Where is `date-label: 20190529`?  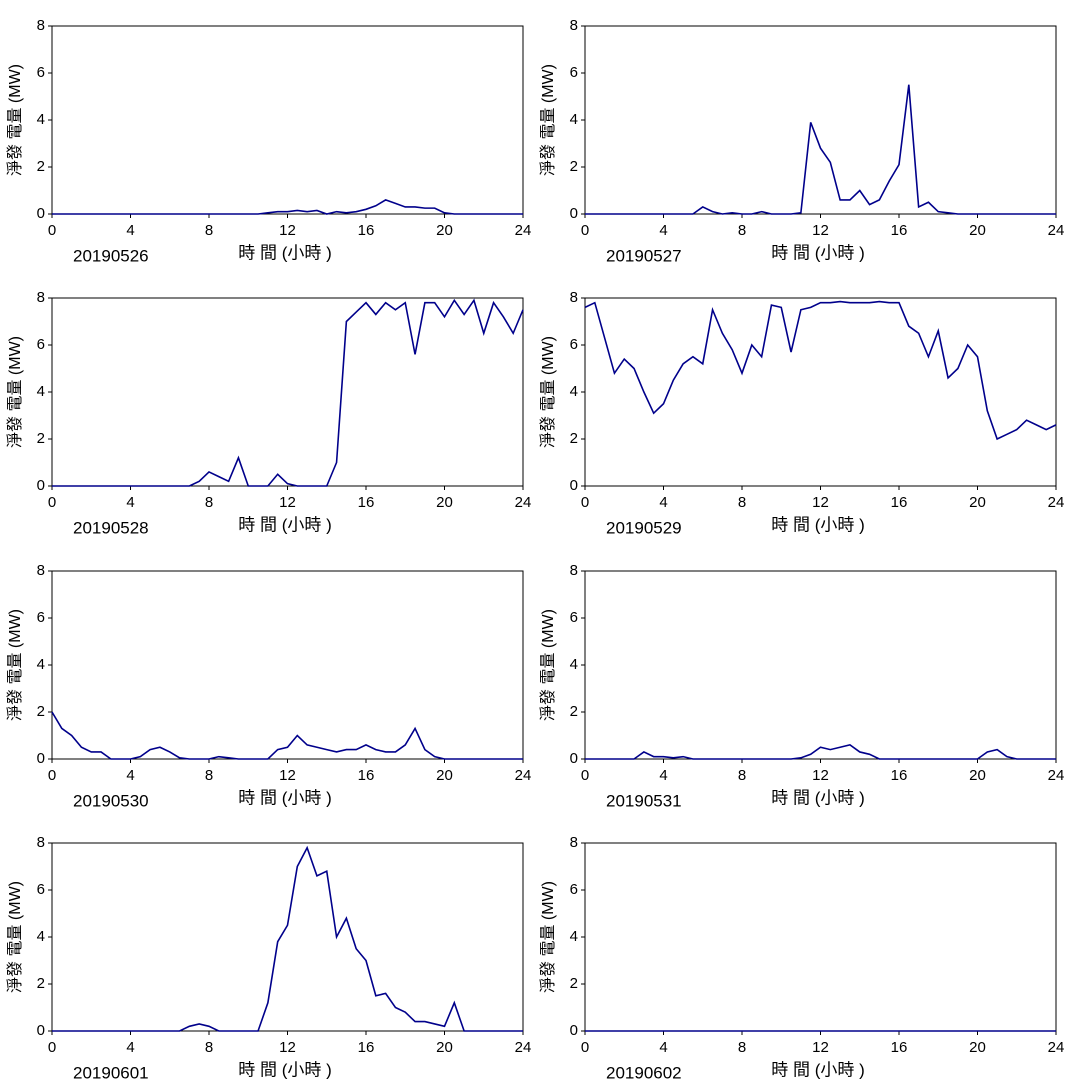
date-label: 20190529 is located at coordinates (644, 527).